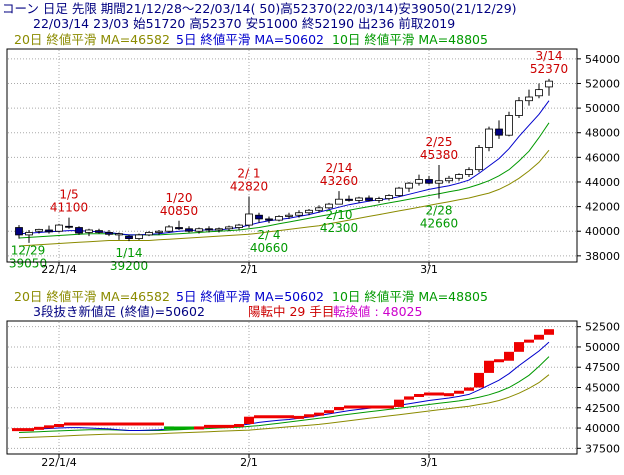 The image size is (624, 475). I want to click on upper-ytick-label: 50000, so click(602, 108).